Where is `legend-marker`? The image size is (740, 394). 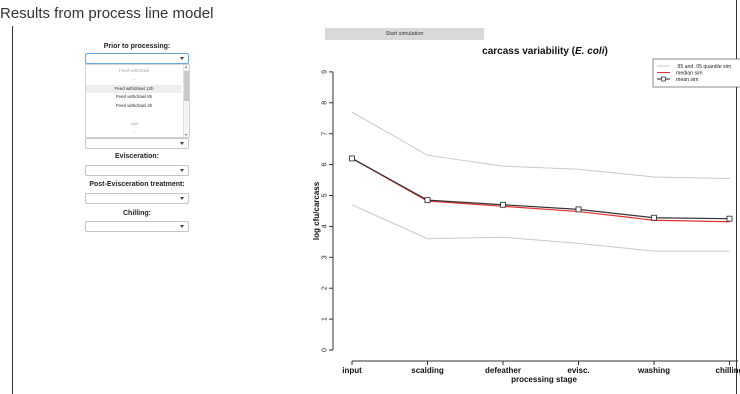 legend-marker is located at coordinates (663, 79).